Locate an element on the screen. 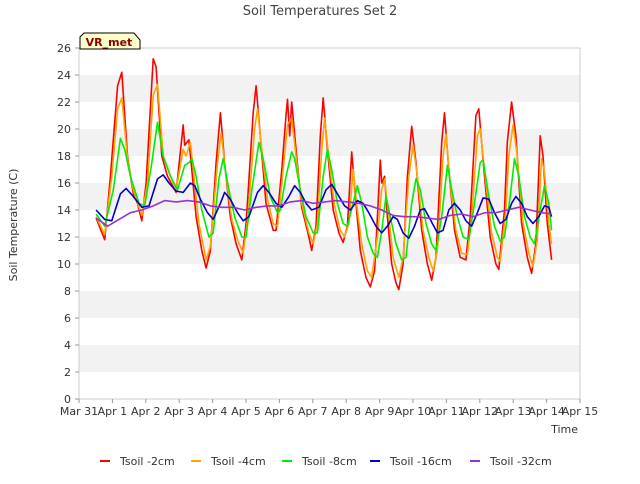  x-tick-label: Apr 9 is located at coordinates (380, 411).